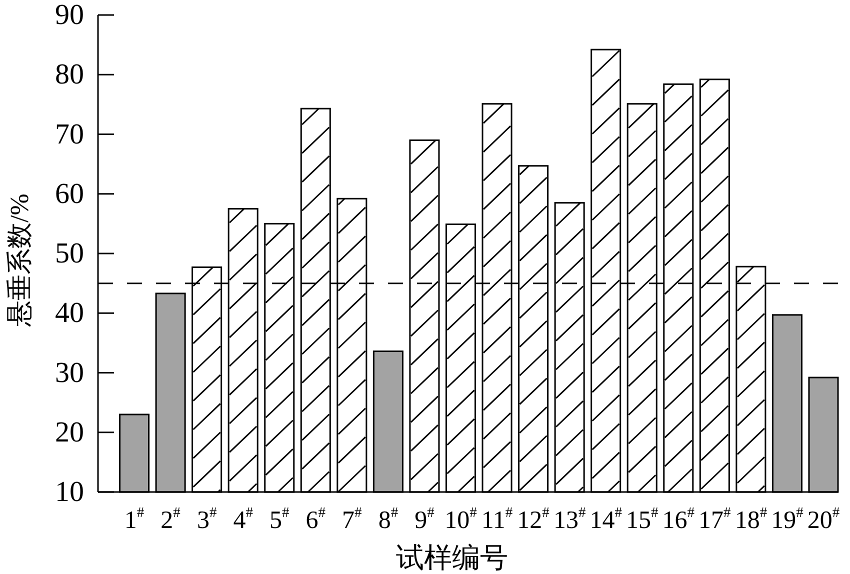 This screenshot has height=574, width=850. What do you see at coordinates (206, 519) in the screenshot?
I see `x-tick-label: 3$^{#}$` at bounding box center [206, 519].